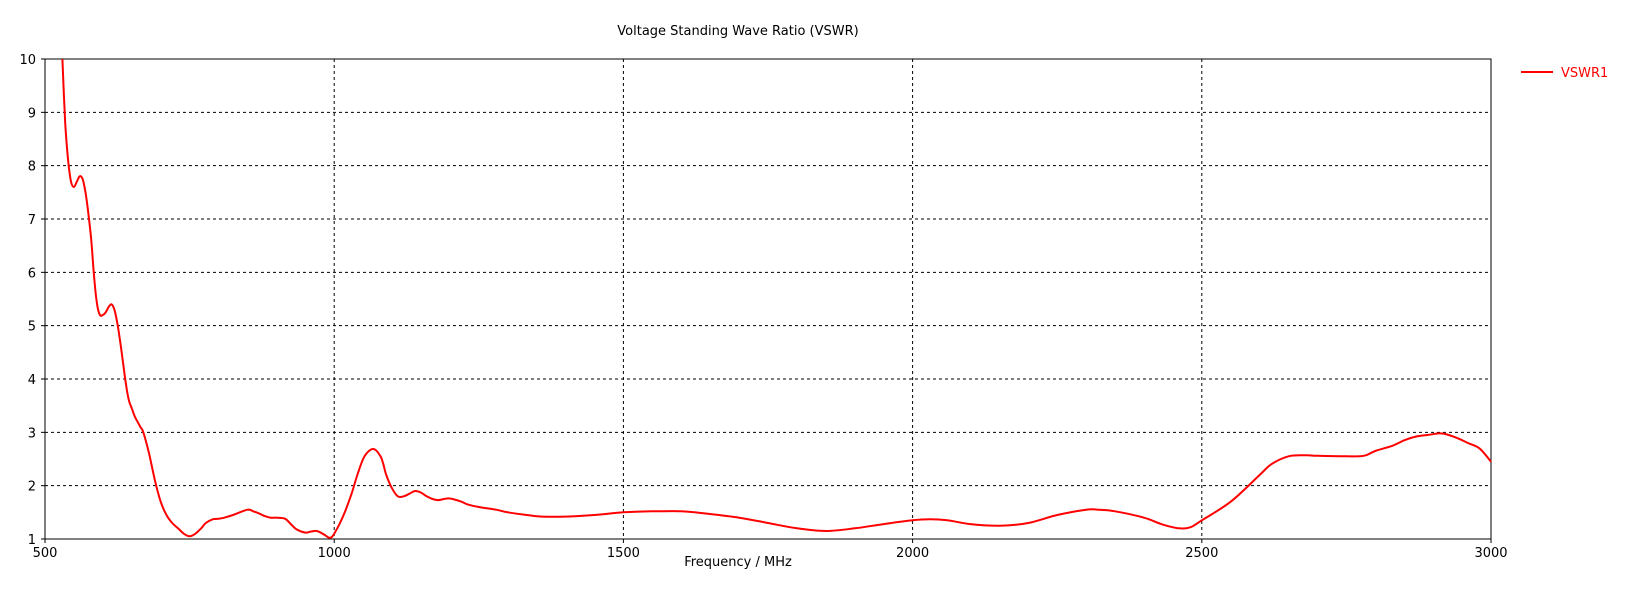  Describe the element at coordinates (1490, 553) in the screenshot. I see `x-tick-label: 3000` at that location.